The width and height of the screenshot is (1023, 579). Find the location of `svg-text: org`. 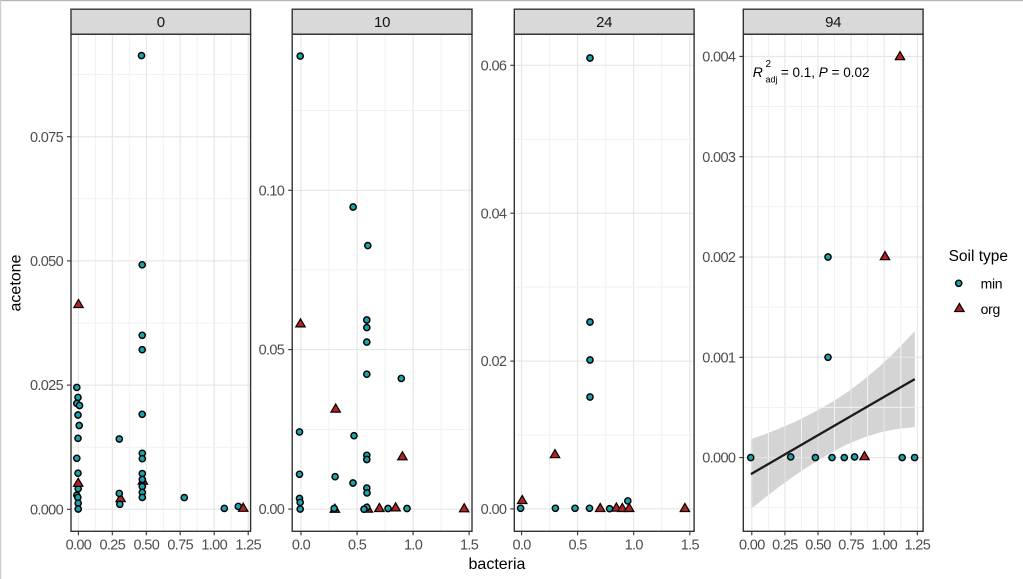

svg-text: org is located at coordinates (990, 309).